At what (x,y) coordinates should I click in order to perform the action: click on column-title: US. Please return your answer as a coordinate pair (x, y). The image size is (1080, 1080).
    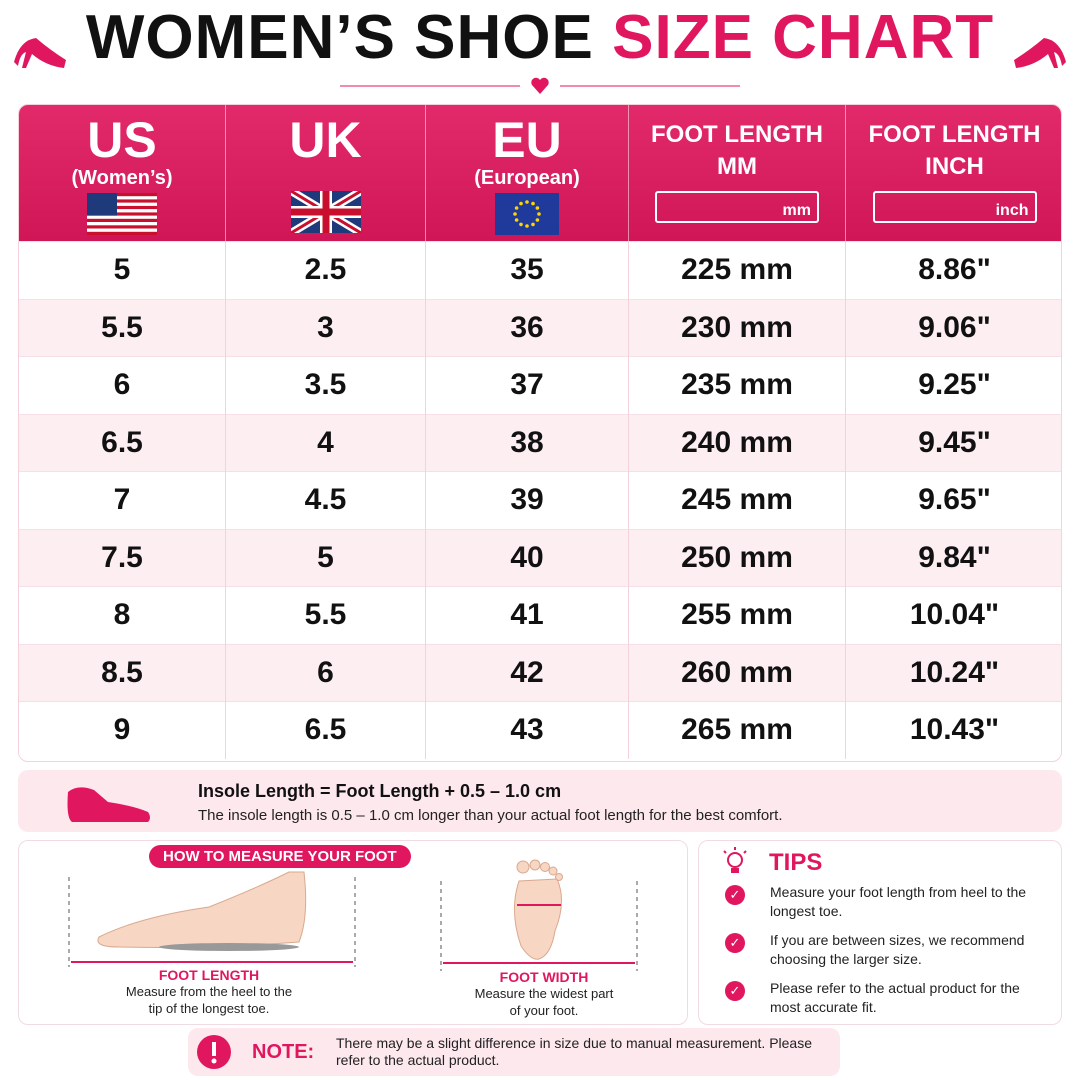
    Looking at the image, I should click on (122, 140).